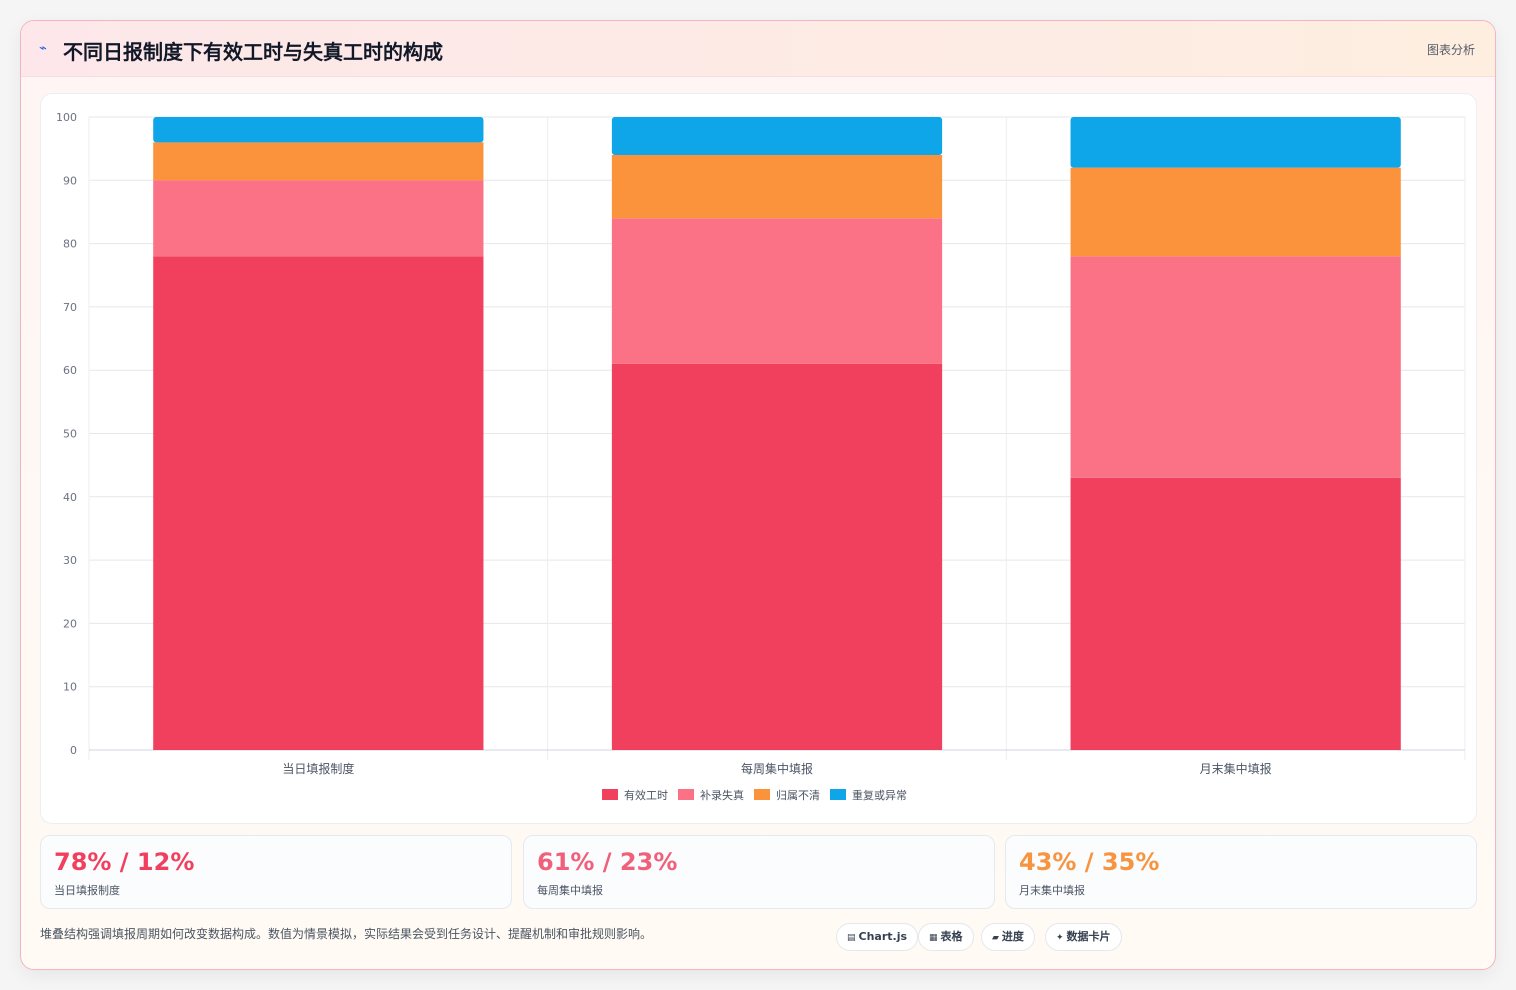 Image resolution: width=1516 pixels, height=990 pixels. What do you see at coordinates (879, 795) in the screenshot?
I see `legend-label: 重复或异常` at bounding box center [879, 795].